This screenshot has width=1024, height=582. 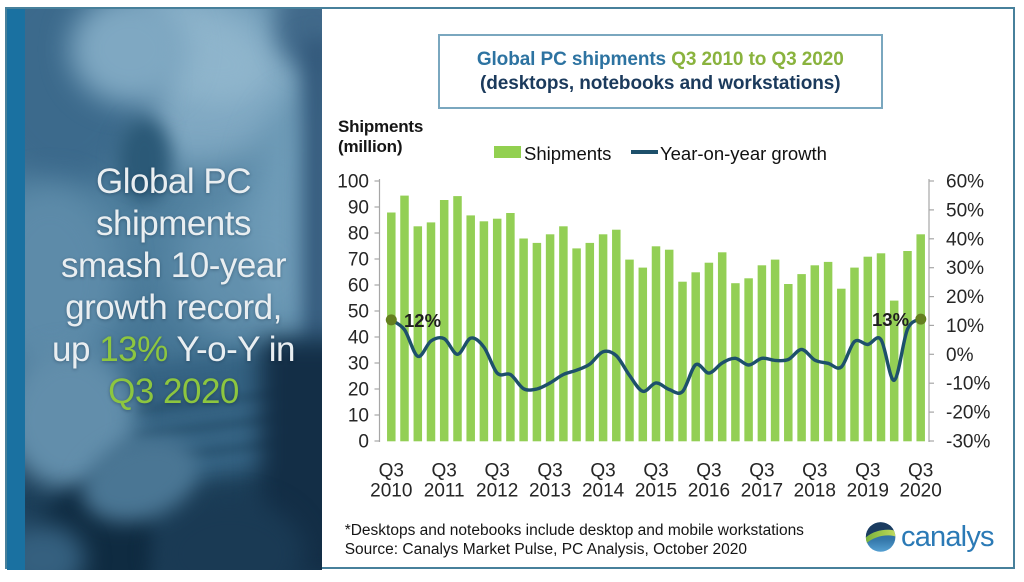 I want to click on svg-text: 2016, so click(x=709, y=491).